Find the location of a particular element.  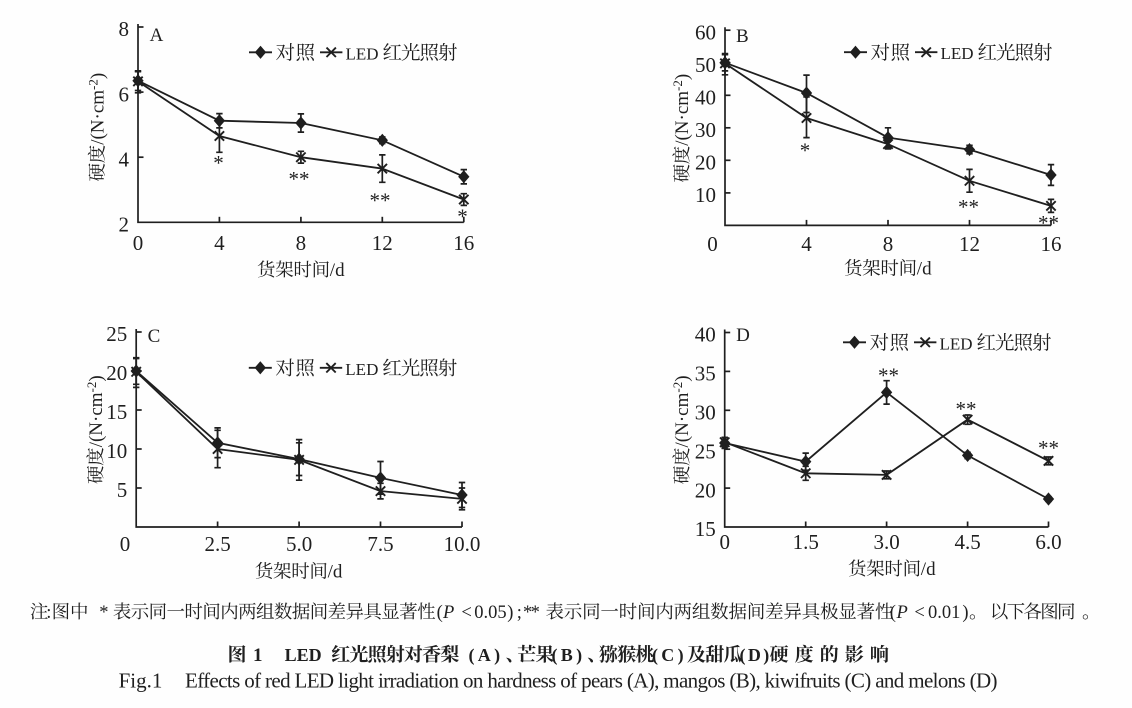

svg-text: 5.0 is located at coordinates (299, 544).